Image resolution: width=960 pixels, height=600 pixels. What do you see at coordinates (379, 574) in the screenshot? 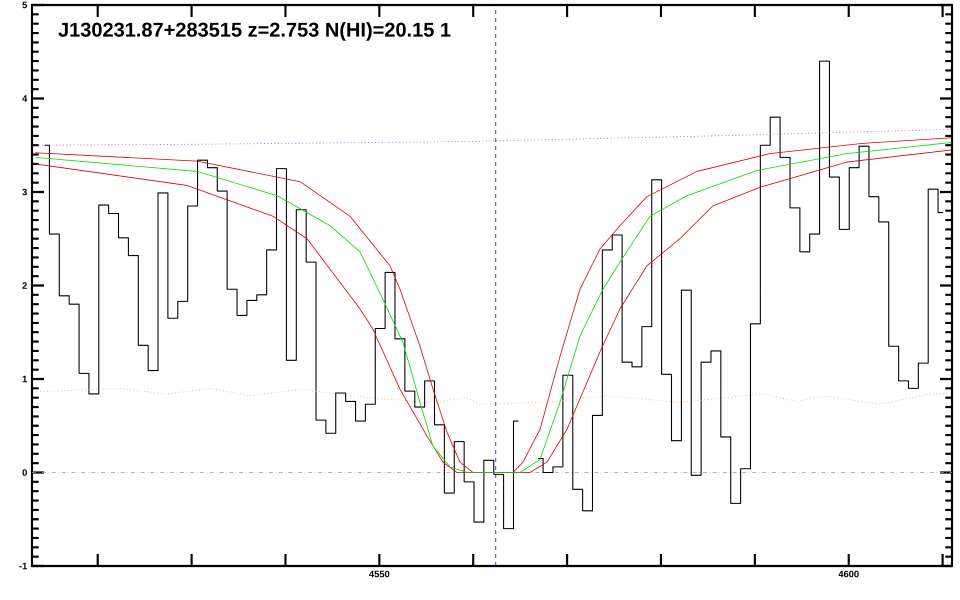
I see `x-tick-label: 4550` at bounding box center [379, 574].